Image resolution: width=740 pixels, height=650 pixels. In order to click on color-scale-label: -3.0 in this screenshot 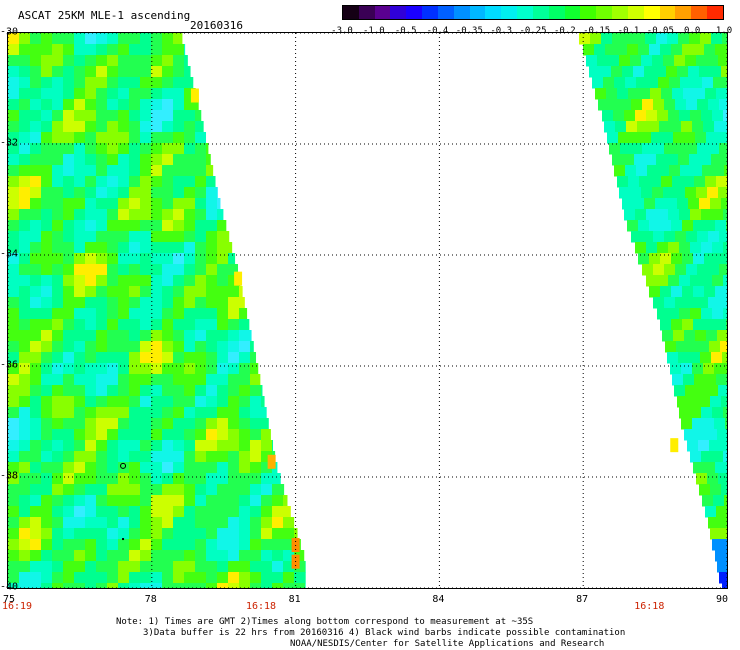, I will do `click(342, 31)`.